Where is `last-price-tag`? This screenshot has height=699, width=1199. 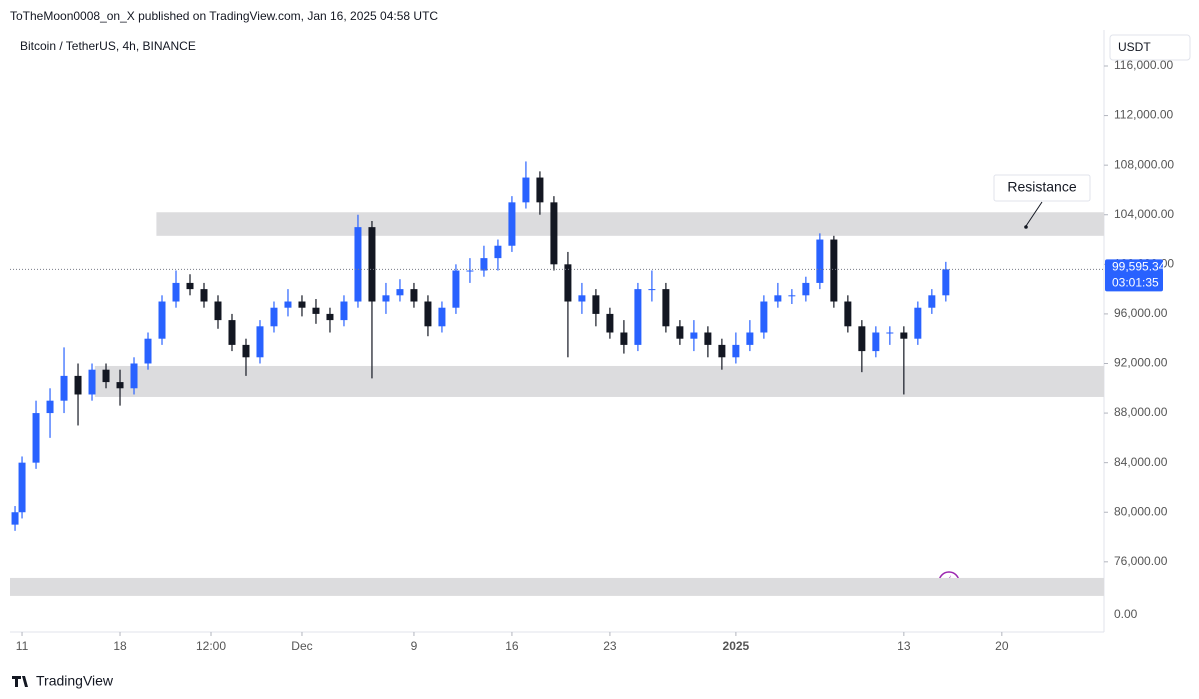
last-price-tag is located at coordinates (1134, 275).